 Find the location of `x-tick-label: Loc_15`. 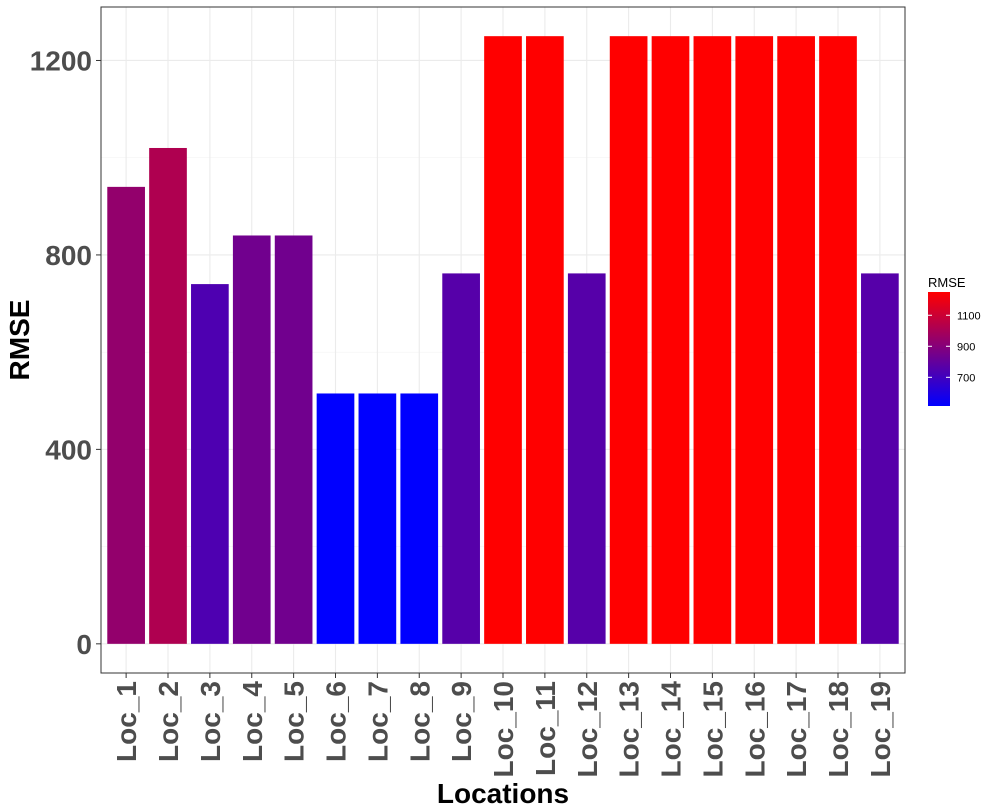

x-tick-label: Loc_15 is located at coordinates (712, 729).